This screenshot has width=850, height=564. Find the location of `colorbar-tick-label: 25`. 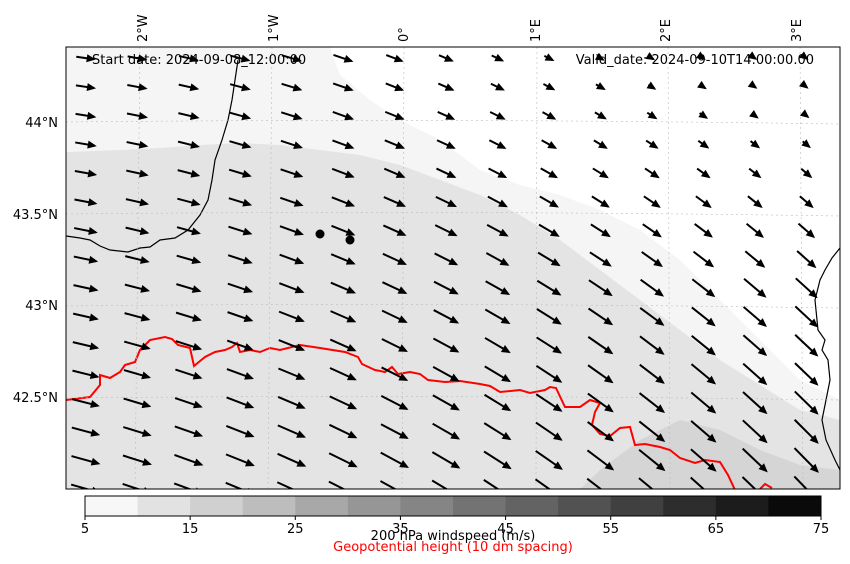

colorbar-tick-label: 25 is located at coordinates (295, 529).